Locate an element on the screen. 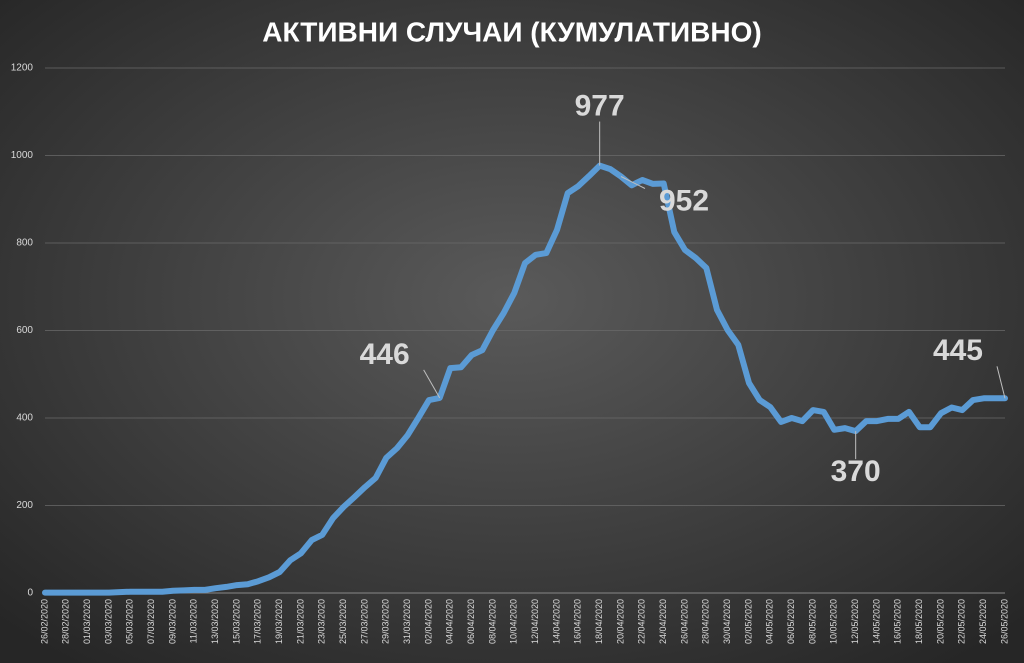 Image resolution: width=1024 pixels, height=663 pixels. x-tick-label: 13/03/2020 is located at coordinates (215, 621).